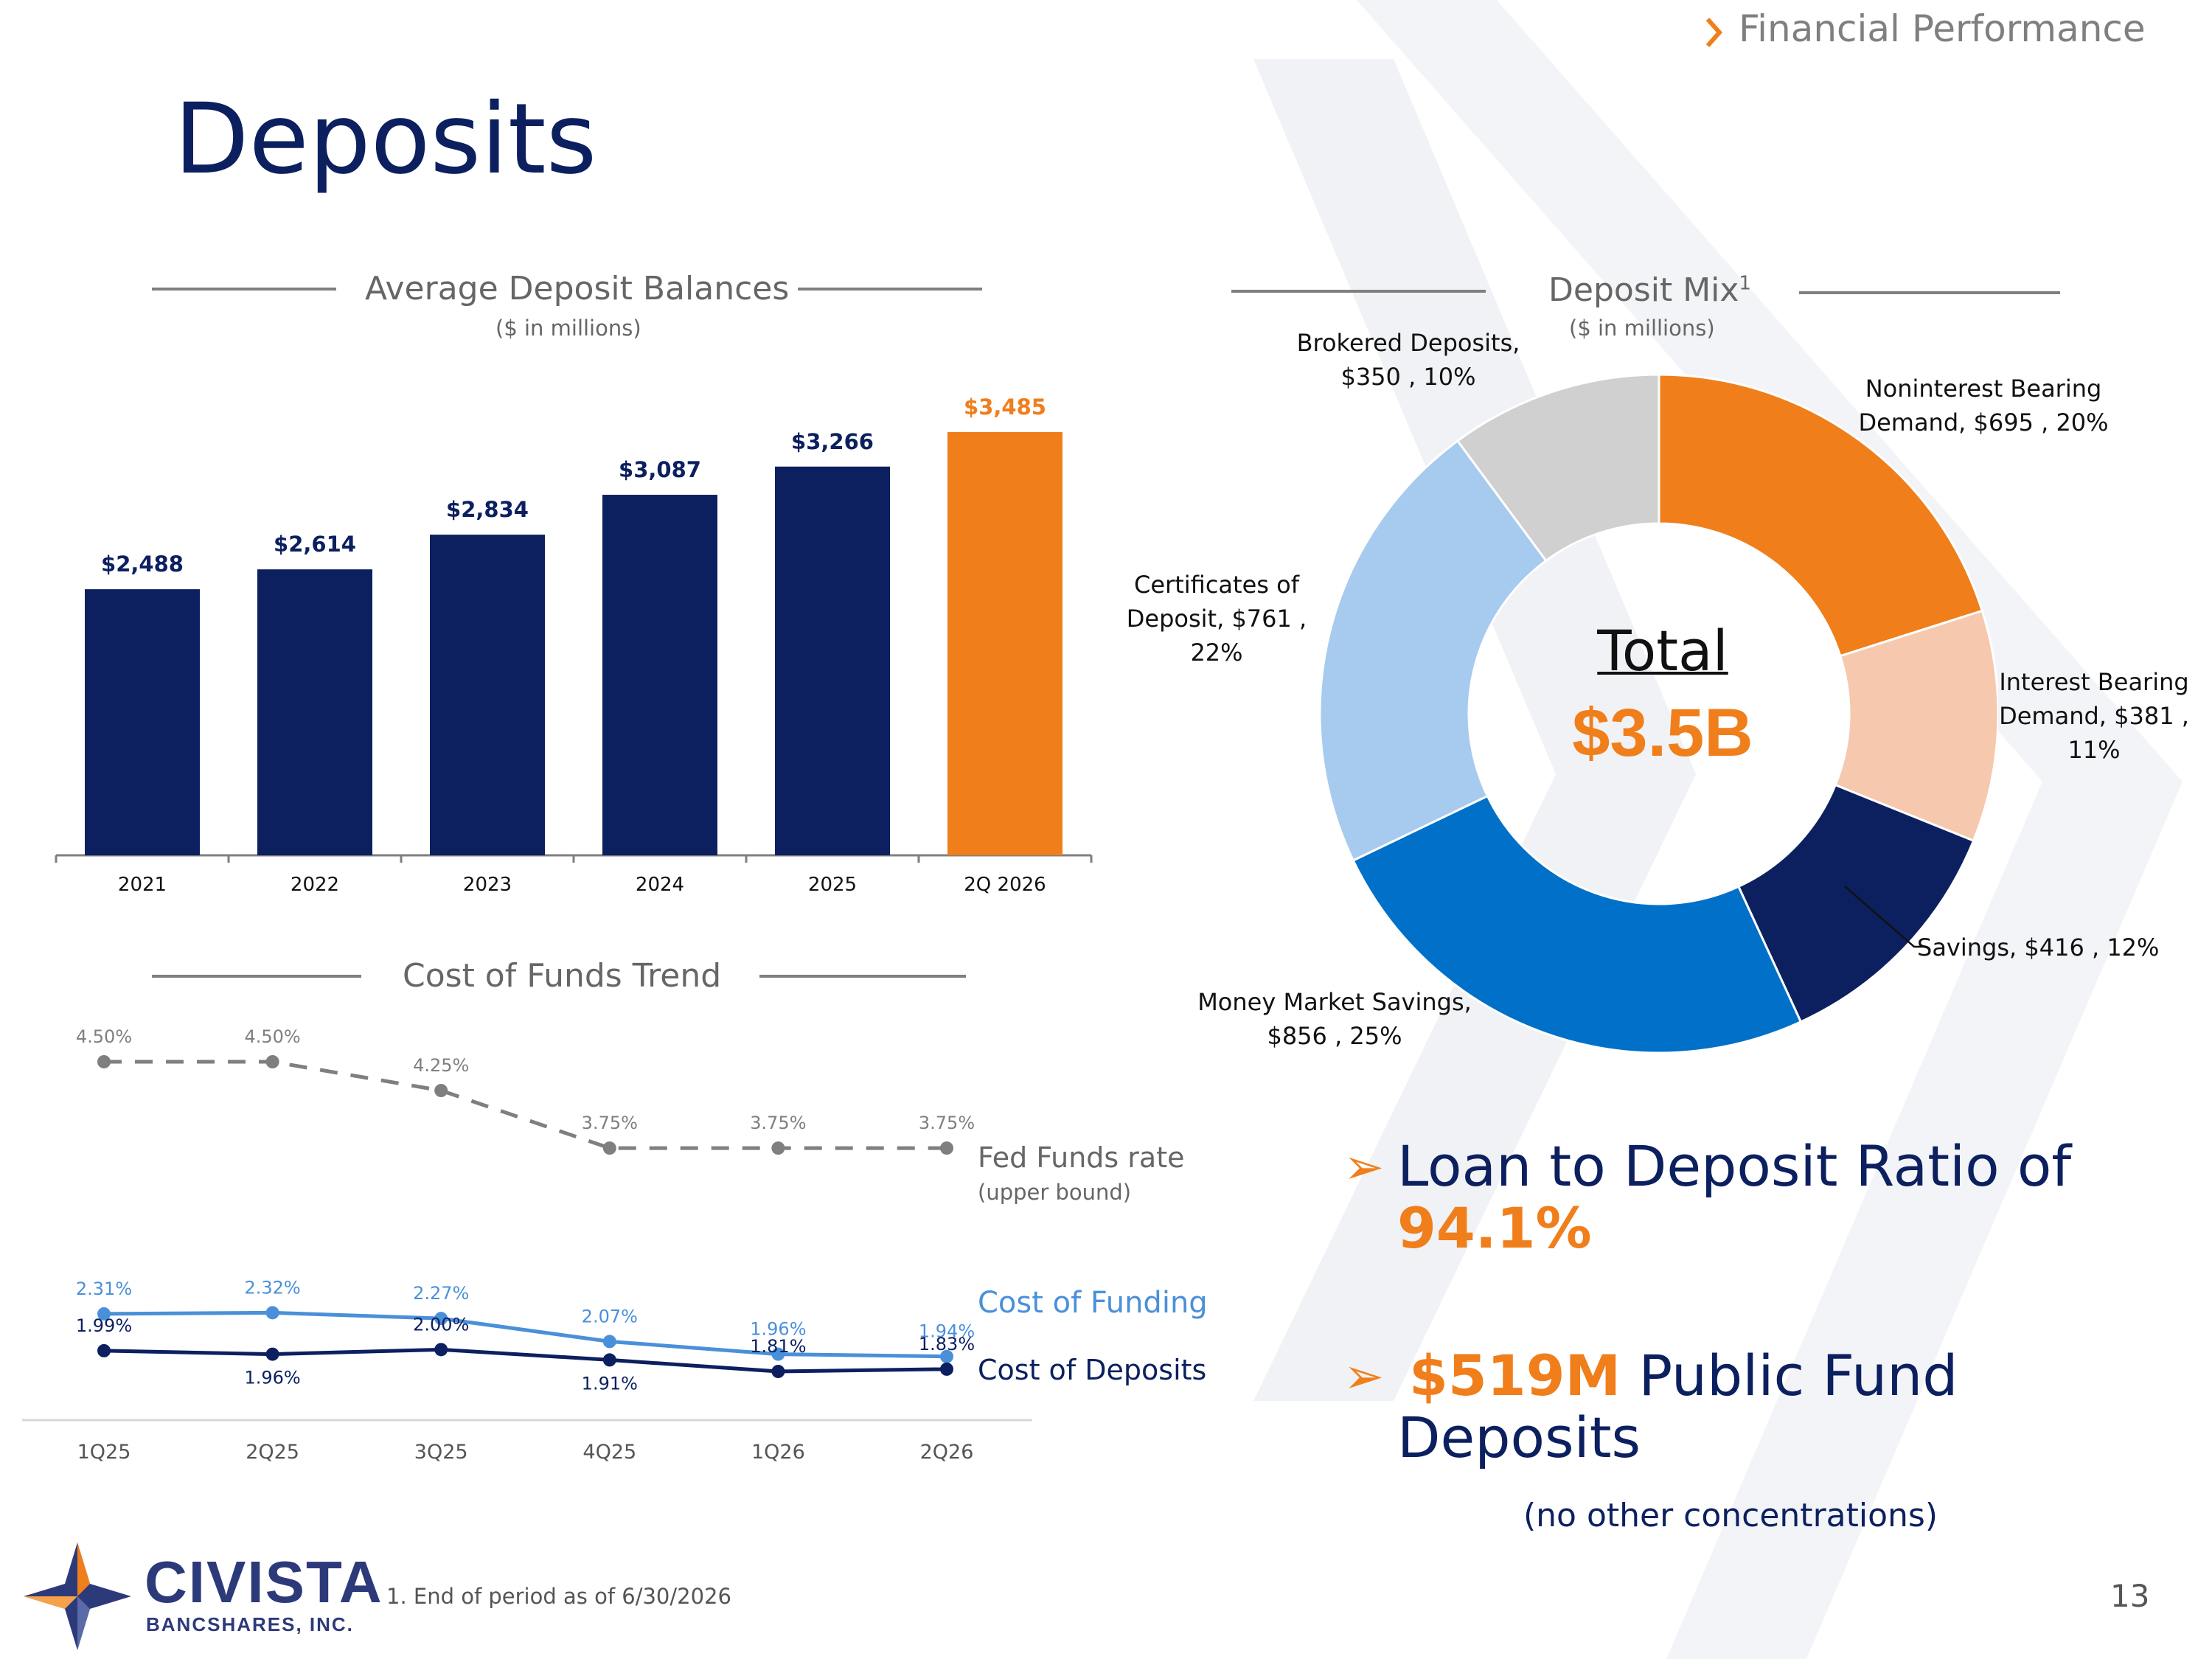  What do you see at coordinates (2094, 716) in the screenshot?
I see `donut-label-interest: Interest Bearing Demand, $381 , 11%` at bounding box center [2094, 716].